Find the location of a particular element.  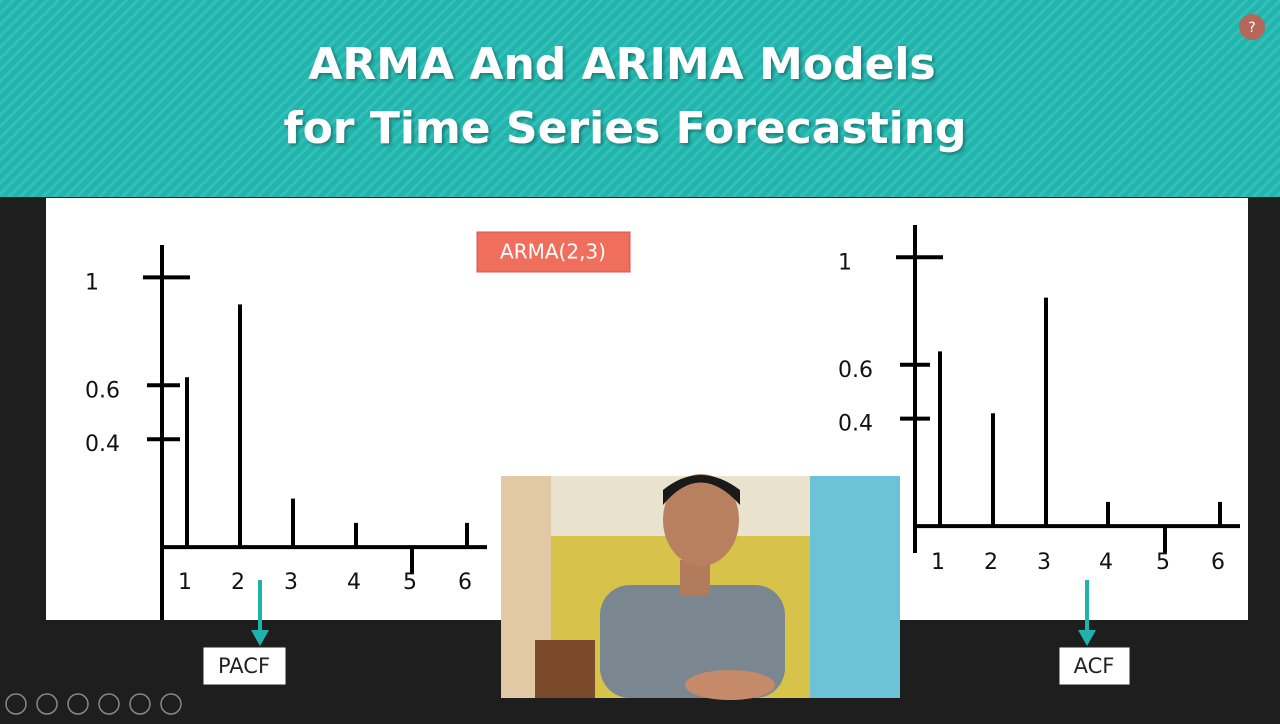

toolbar is located at coordinates (93, 704).